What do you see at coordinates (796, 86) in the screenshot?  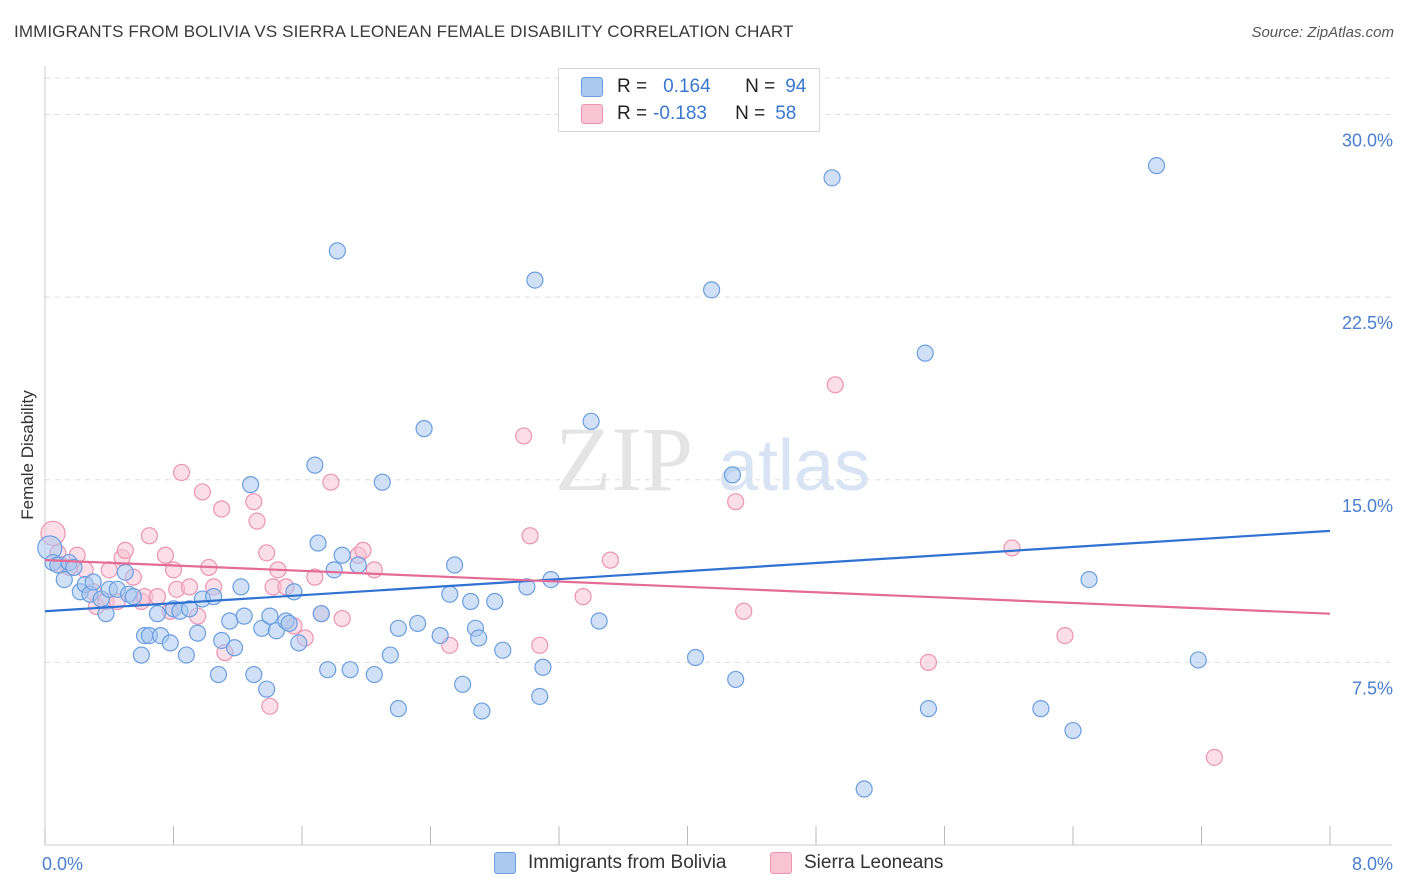 I see `legend-n-value: 94` at bounding box center [796, 86].